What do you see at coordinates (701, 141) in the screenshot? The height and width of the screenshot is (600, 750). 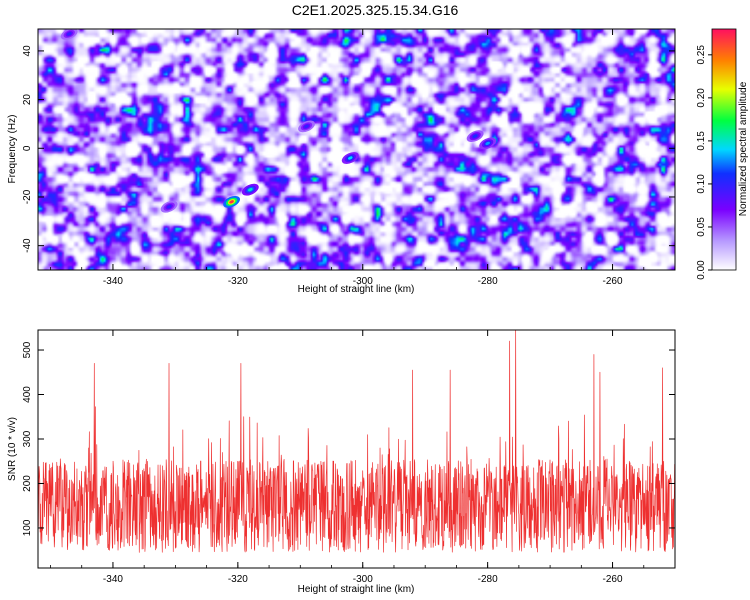 I see `colorbar-tick-label: 0.15` at bounding box center [701, 141].